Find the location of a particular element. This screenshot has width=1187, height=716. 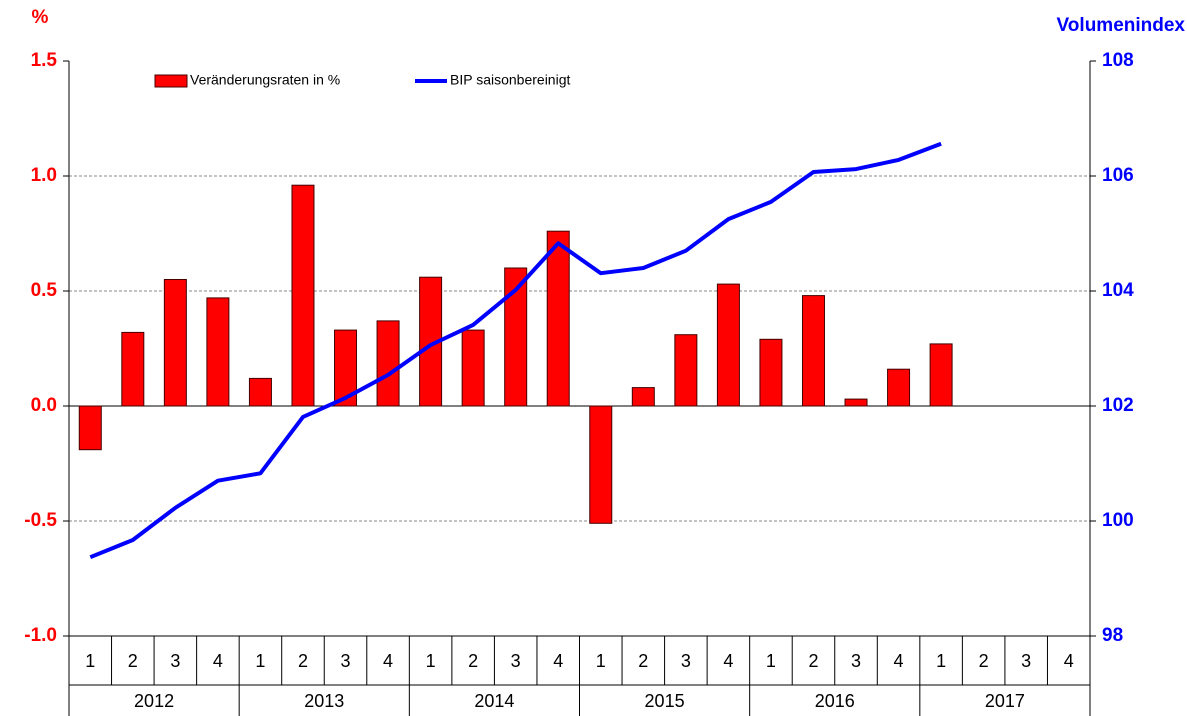

year-label: 2013 is located at coordinates (324, 701).